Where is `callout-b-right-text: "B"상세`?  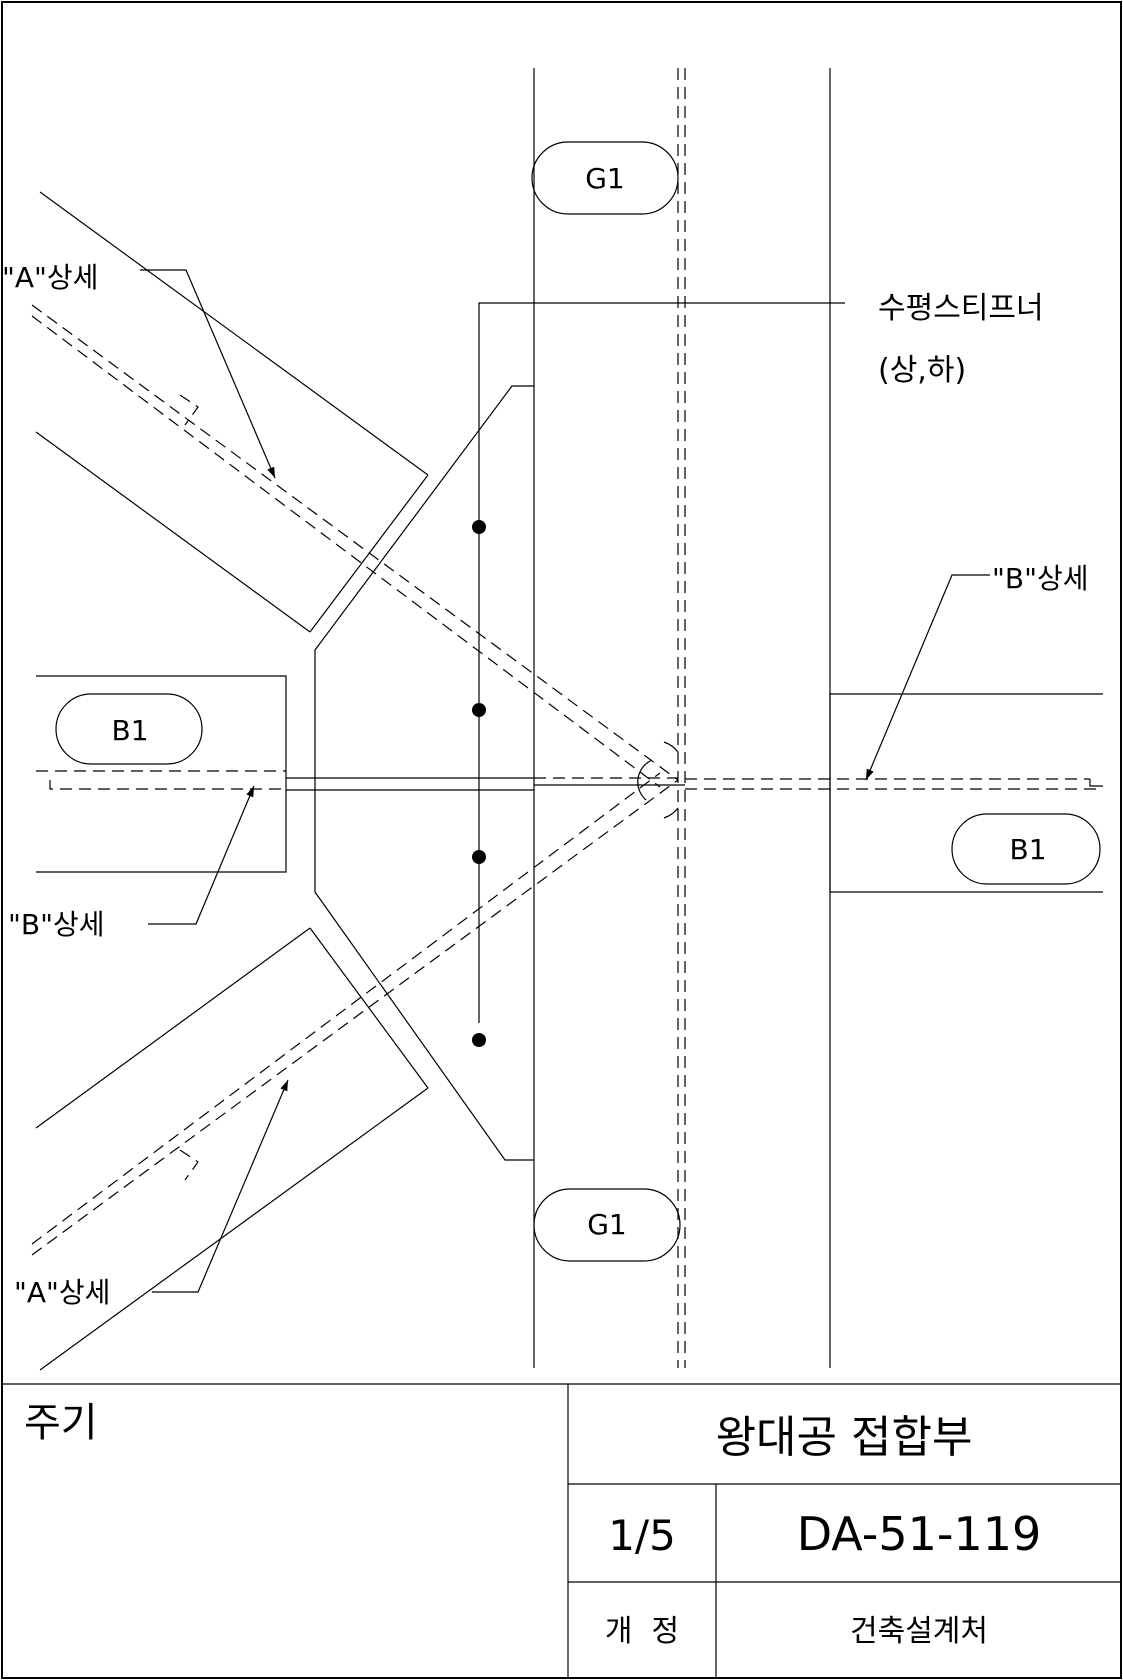 callout-b-right-text: "B"상세 is located at coordinates (1040, 578).